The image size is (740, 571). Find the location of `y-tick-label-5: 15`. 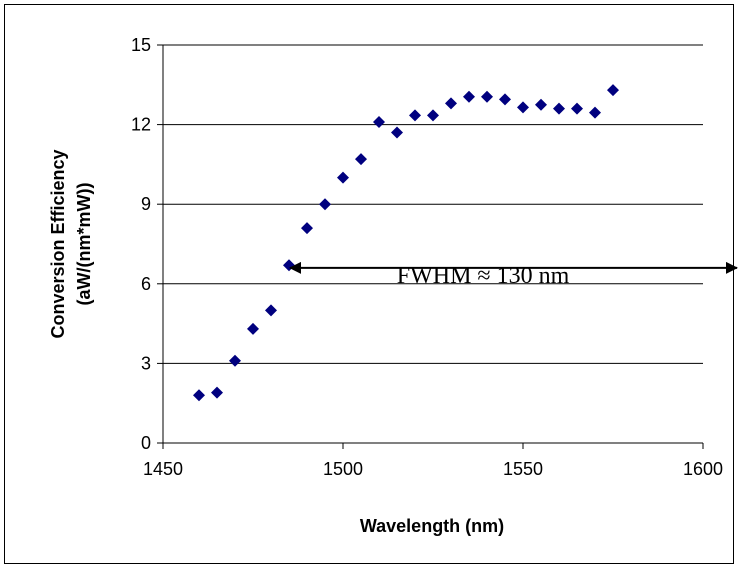

y-tick-label-5: 15 is located at coordinates (141, 45).